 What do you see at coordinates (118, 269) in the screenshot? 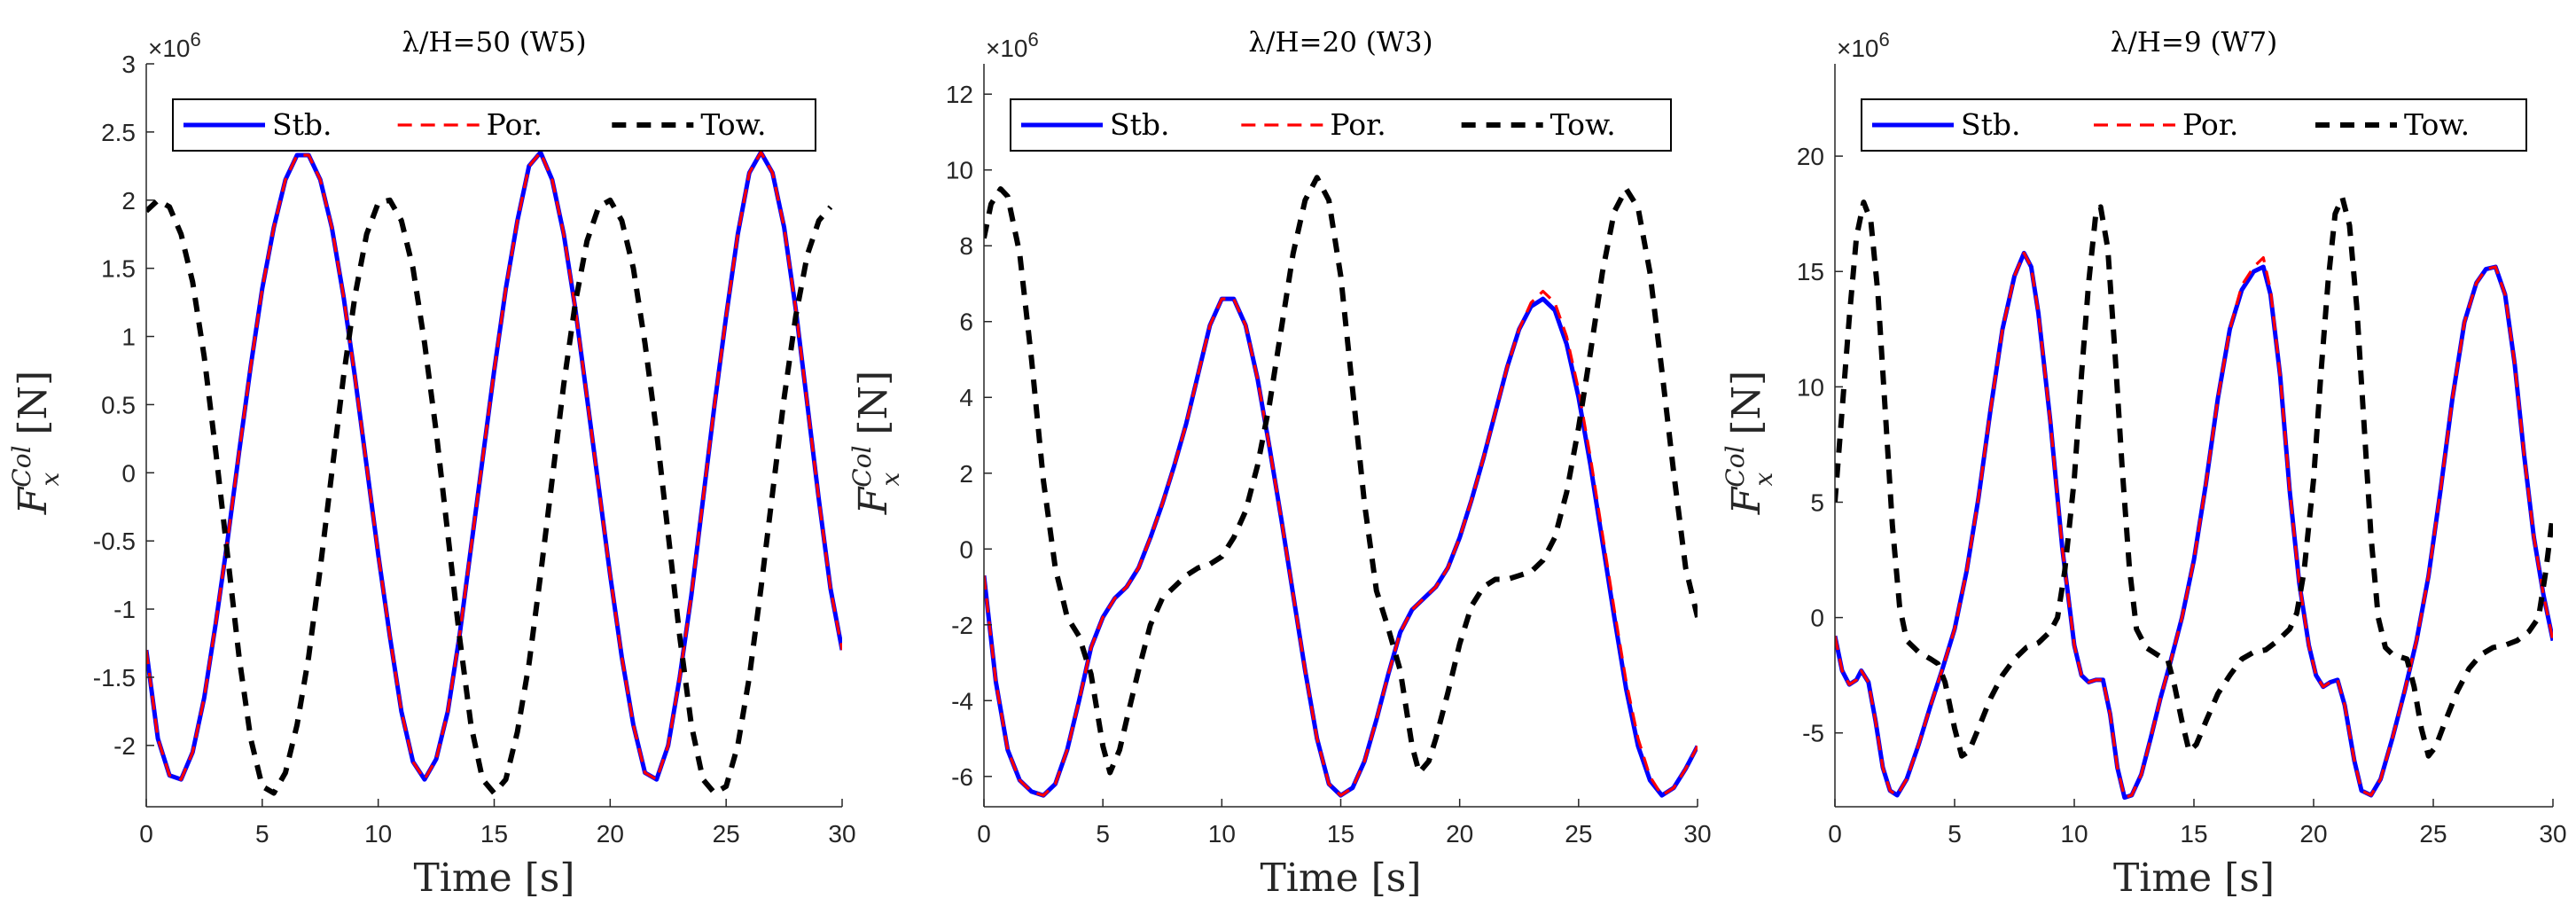
I see `y-tick-label: 1.5` at bounding box center [118, 269].